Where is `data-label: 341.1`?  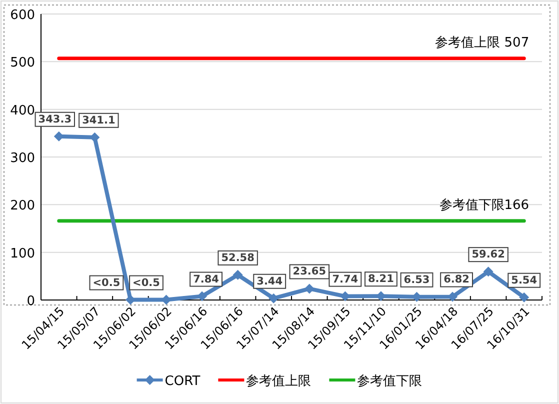 data-label: 341.1 is located at coordinates (99, 120).